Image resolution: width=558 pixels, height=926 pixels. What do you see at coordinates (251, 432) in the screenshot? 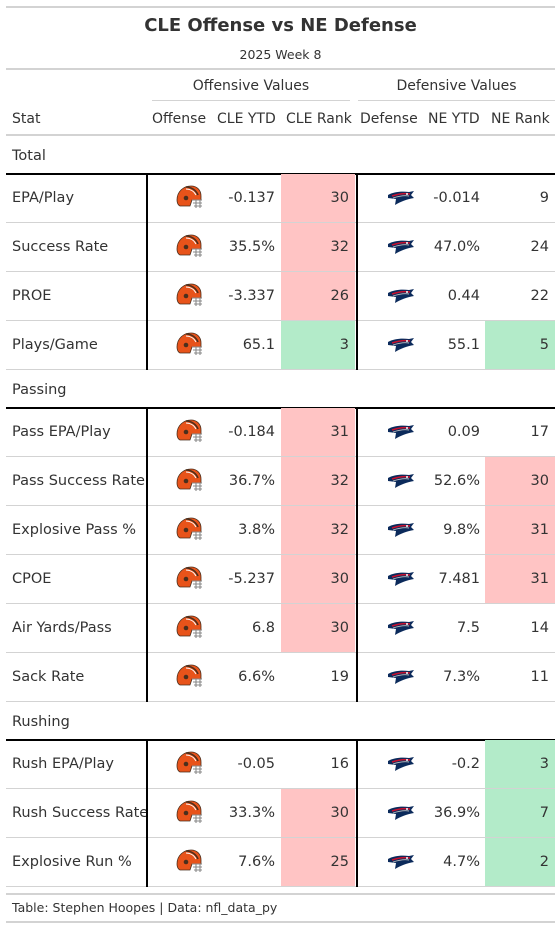
I see `off-ytd-value: -0.184` at bounding box center [251, 432].